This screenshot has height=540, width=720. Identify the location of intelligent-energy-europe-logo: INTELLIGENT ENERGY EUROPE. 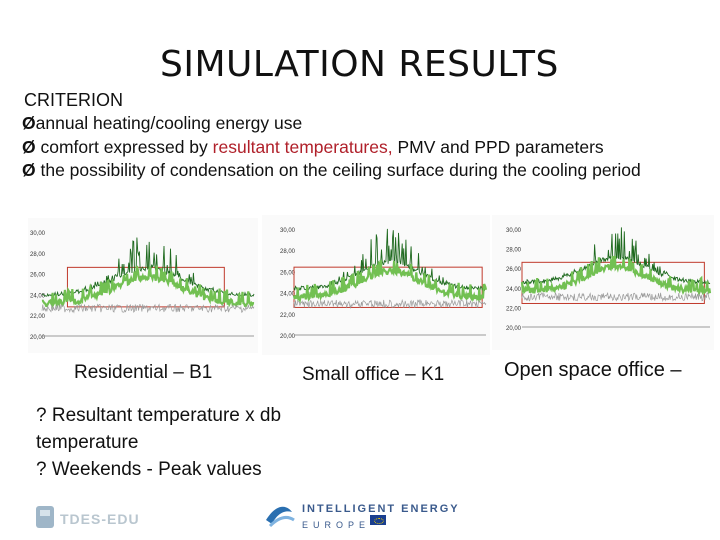
(363, 516).